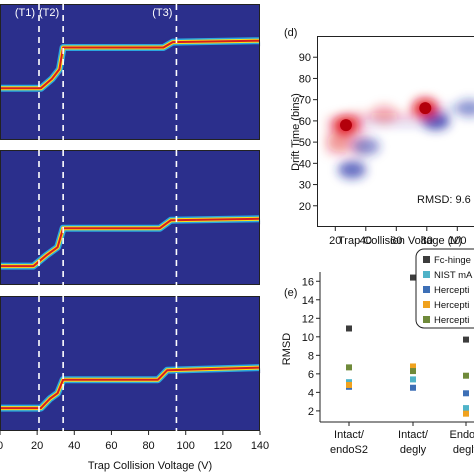 This screenshot has width=474, height=474. Describe the element at coordinates (311, 412) in the screenshot. I see `y-tick-label: 2` at that location.